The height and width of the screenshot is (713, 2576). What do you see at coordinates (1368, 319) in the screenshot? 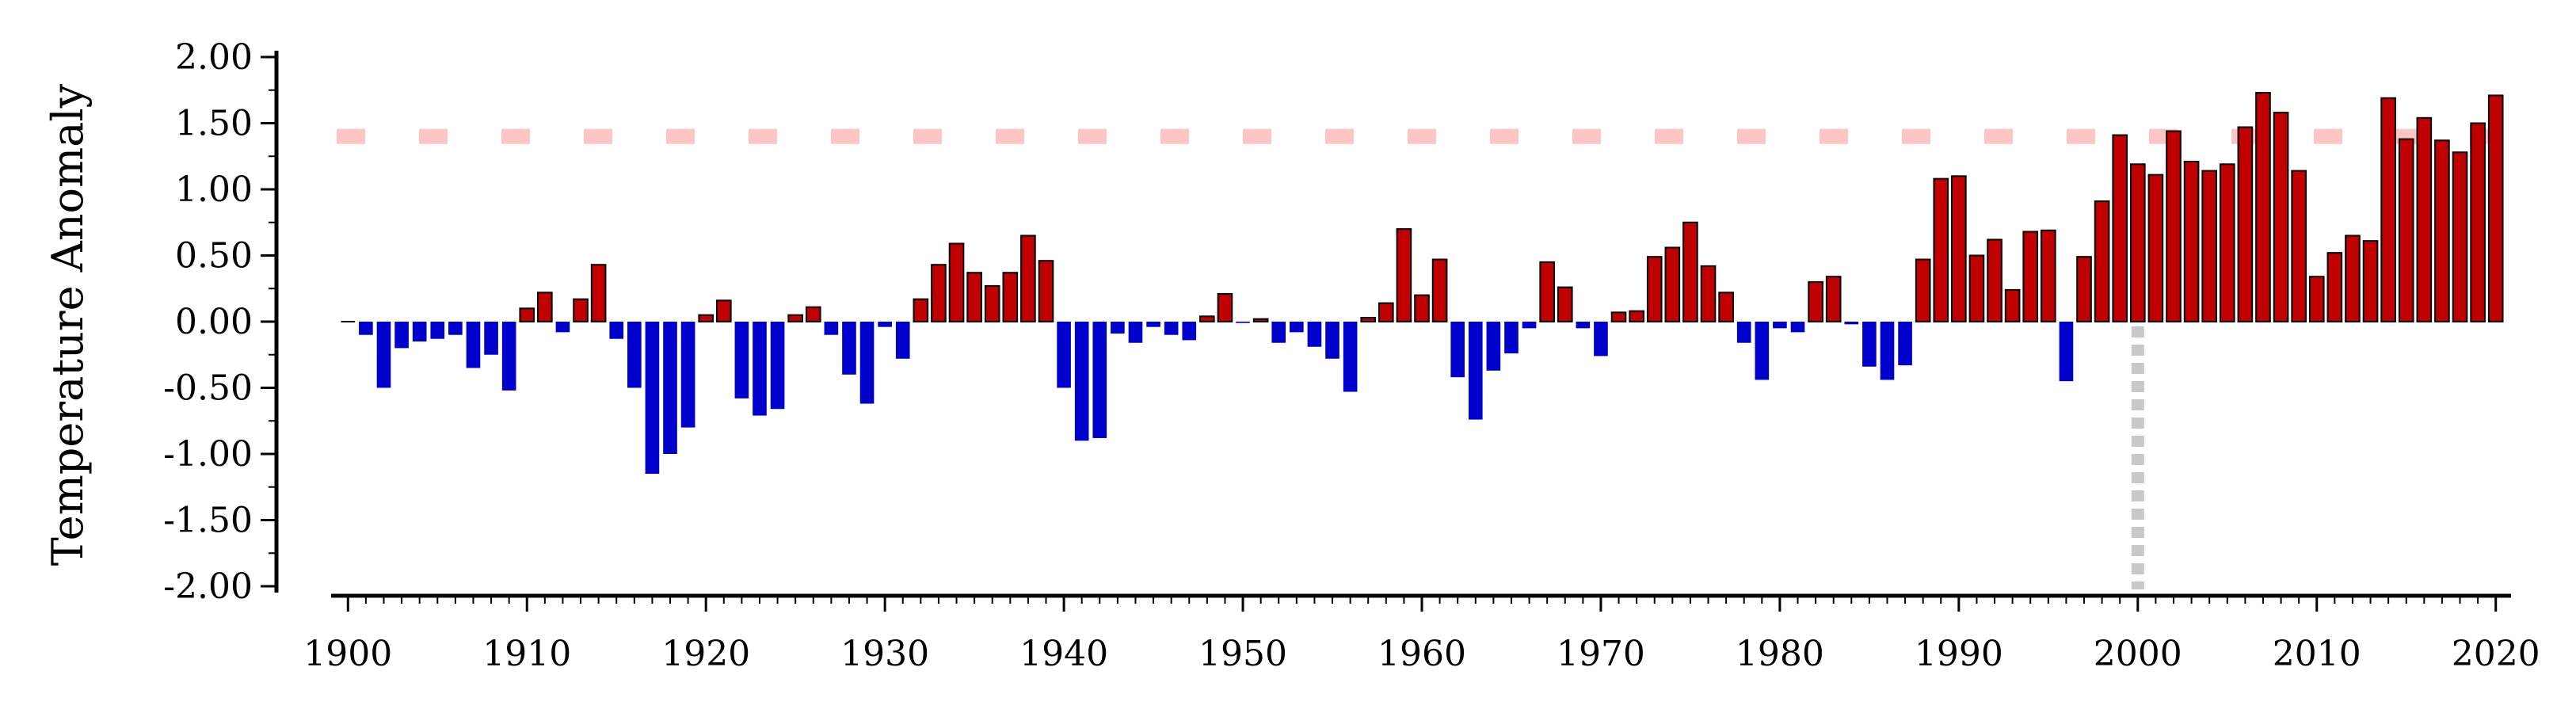
I see `bar-1957` at bounding box center [1368, 319].